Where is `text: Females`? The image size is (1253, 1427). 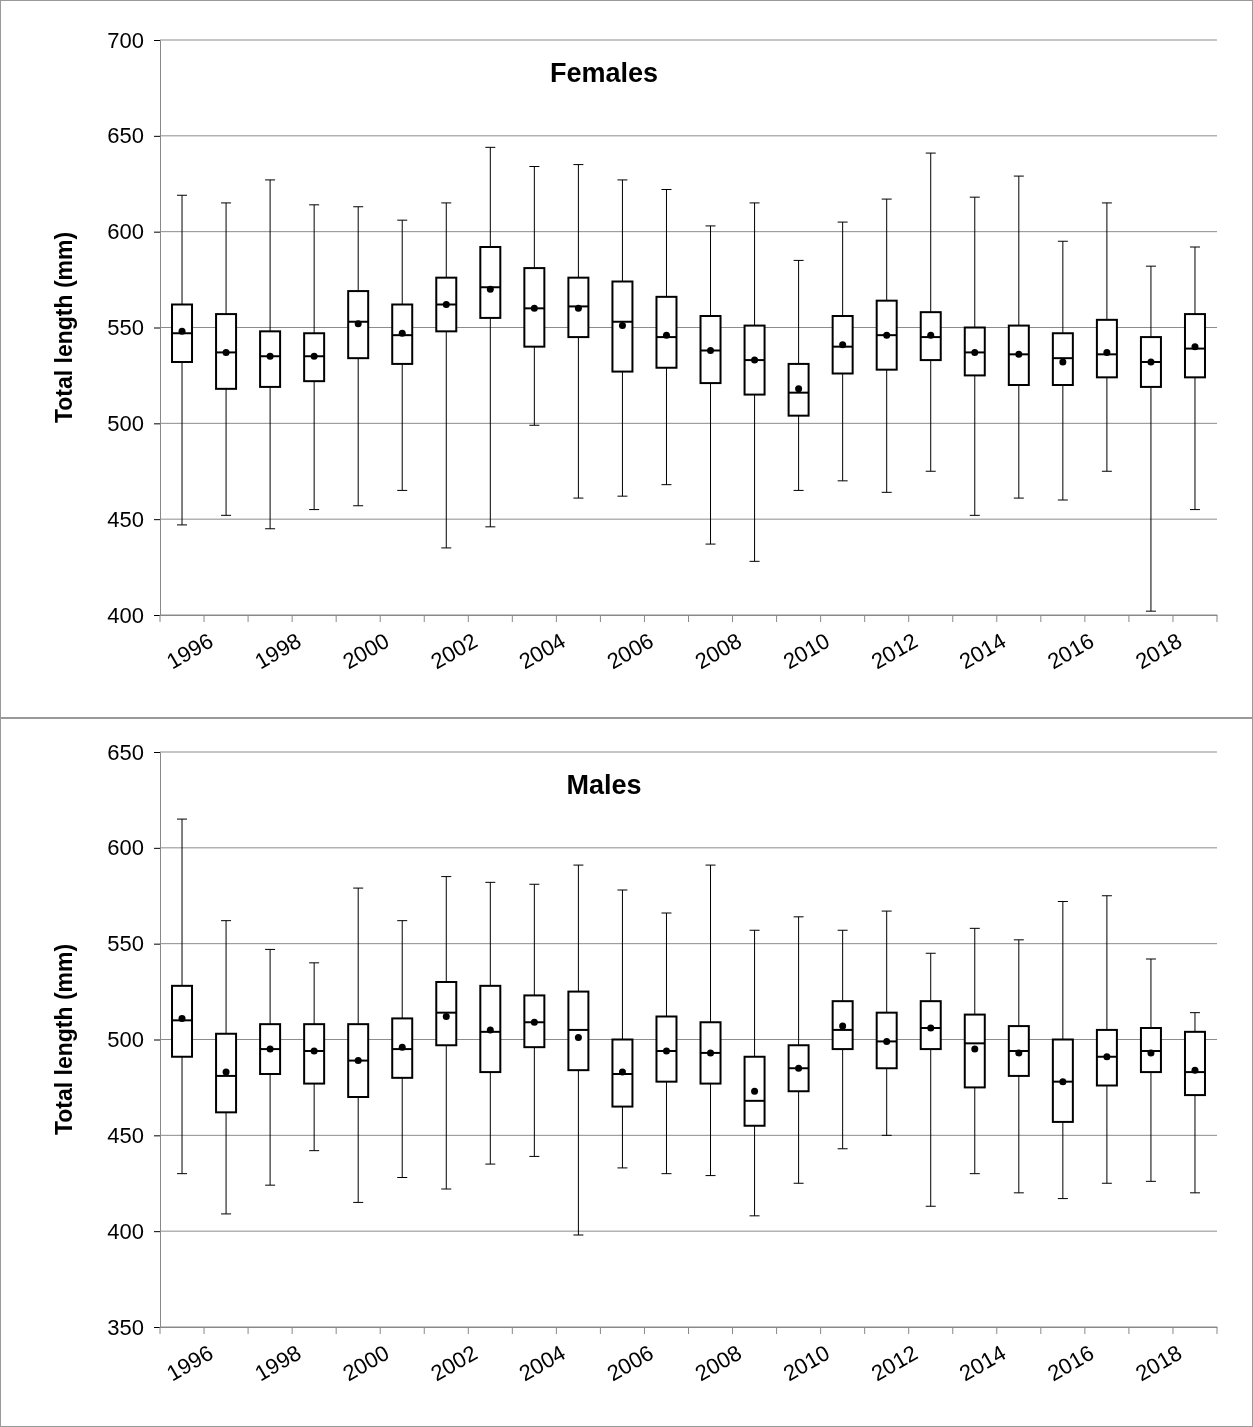
text: Females is located at coordinates (603, 73).